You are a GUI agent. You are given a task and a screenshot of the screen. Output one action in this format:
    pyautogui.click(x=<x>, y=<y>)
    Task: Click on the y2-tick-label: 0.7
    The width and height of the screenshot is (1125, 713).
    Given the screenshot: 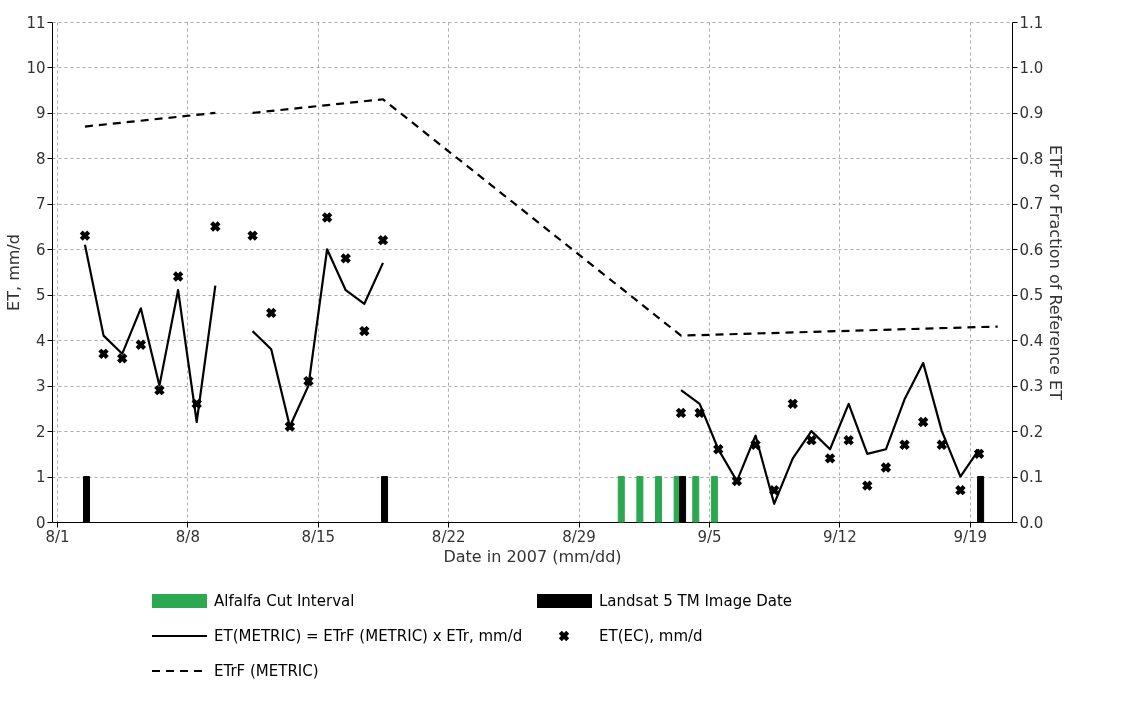 What is the action you would take?
    pyautogui.click(x=1031, y=204)
    